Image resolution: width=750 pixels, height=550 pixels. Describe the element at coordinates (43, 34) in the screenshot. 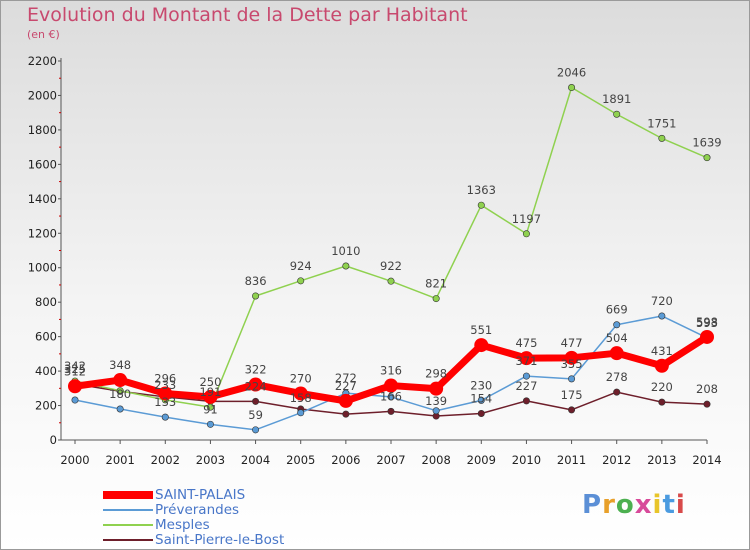

I see `unit-label: (en €)` at that location.